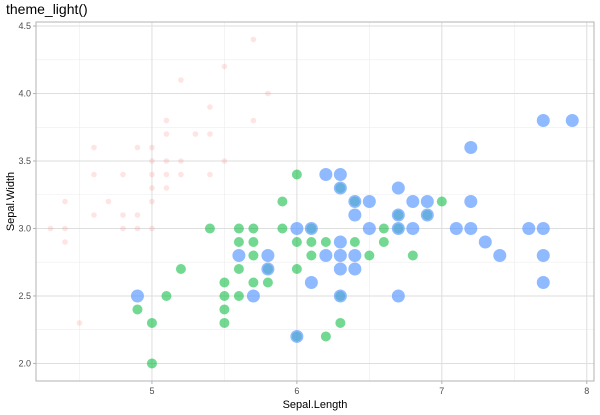 The width and height of the screenshot is (600, 415). I want to click on y-axis-ticks: 2.0 2.5 3.0 3.5 4.0 4.5, so click(27, 194).